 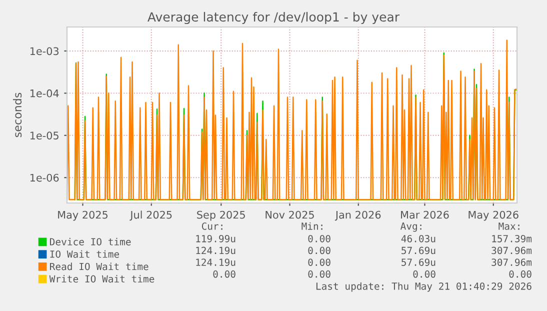 What do you see at coordinates (425, 214) in the screenshot?
I see `x-tick-label: Mar 2026` at bounding box center [425, 214].